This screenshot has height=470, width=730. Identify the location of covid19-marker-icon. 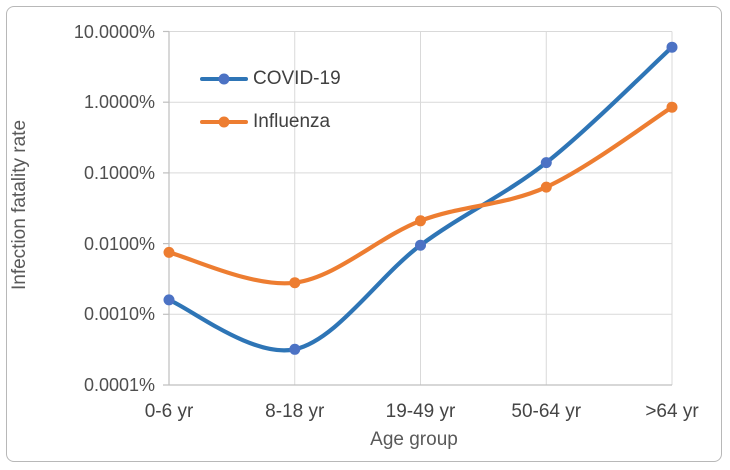
(224, 79).